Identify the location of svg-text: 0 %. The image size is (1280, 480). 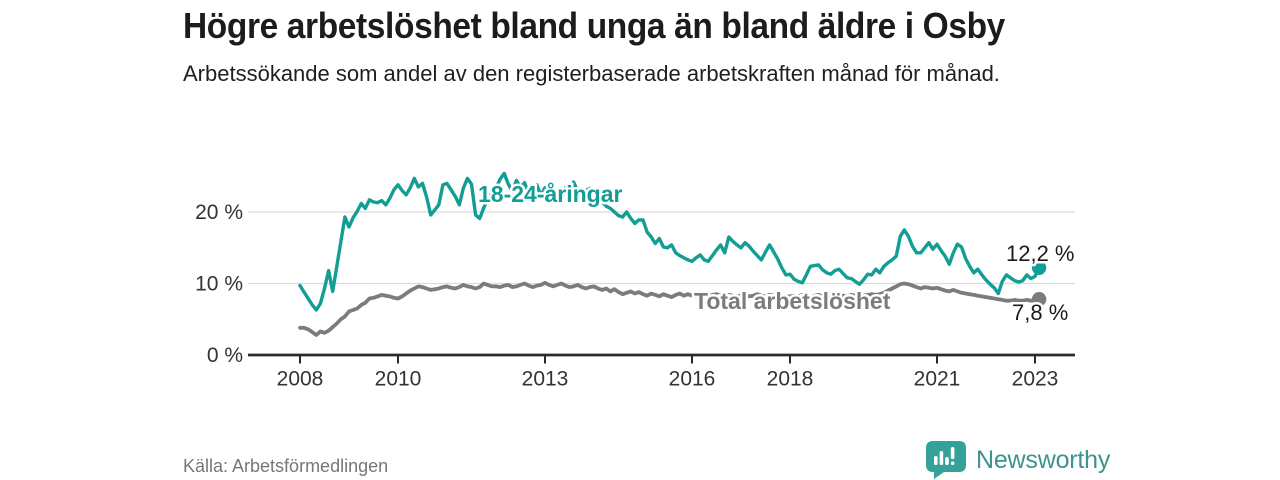
(225, 355).